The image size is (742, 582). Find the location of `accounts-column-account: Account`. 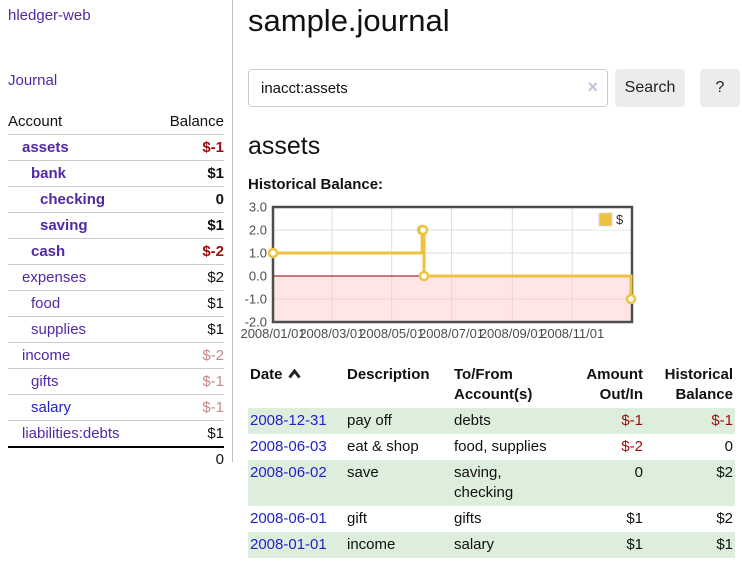

accounts-column-account: Account is located at coordinates (35, 121).